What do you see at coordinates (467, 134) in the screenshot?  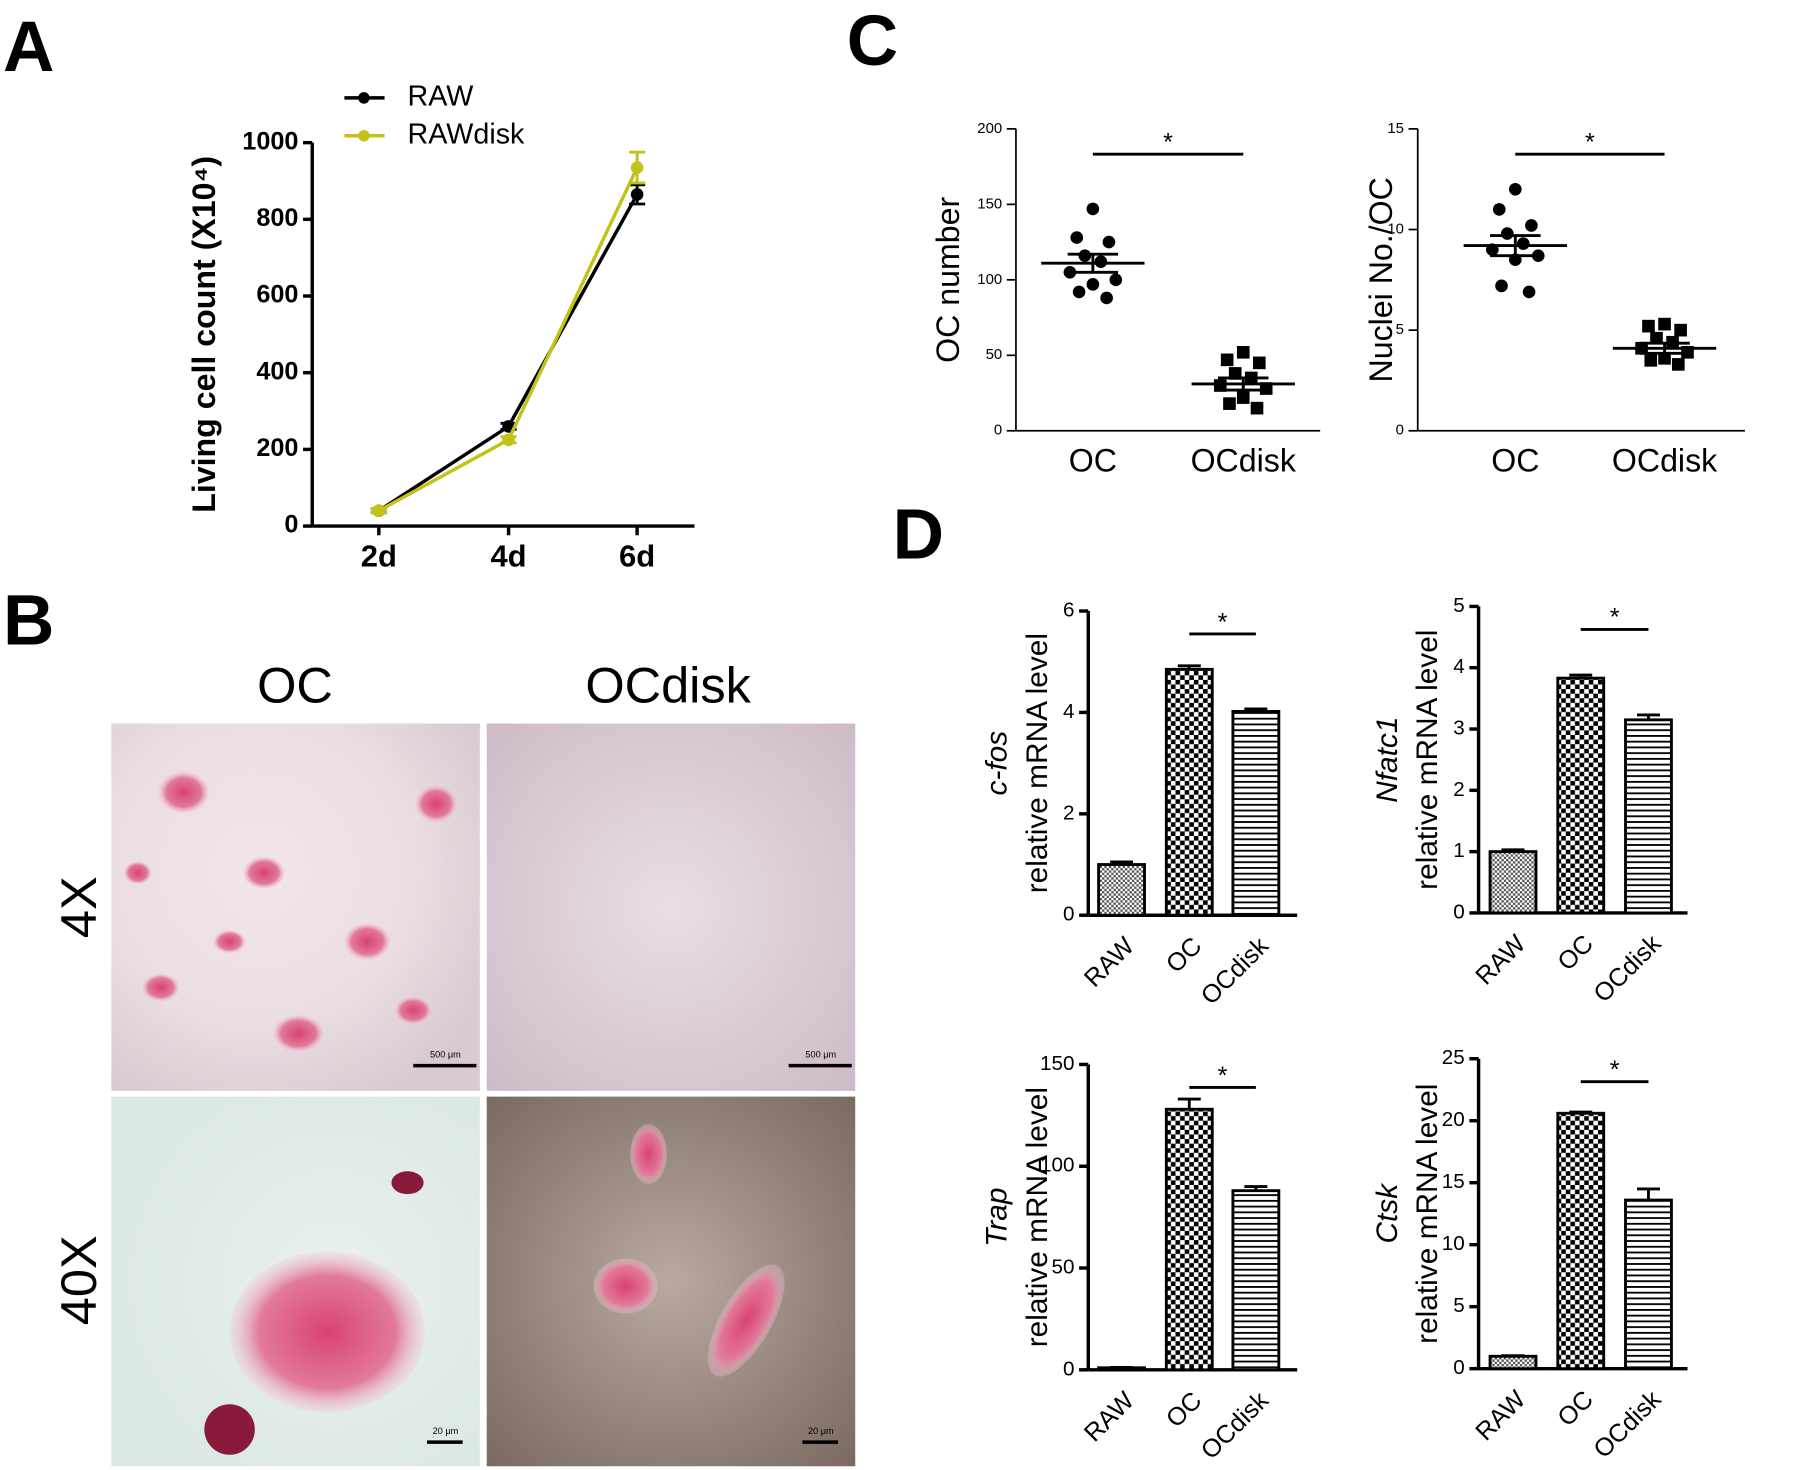 I see `legend-label: RAWdisk` at bounding box center [467, 134].